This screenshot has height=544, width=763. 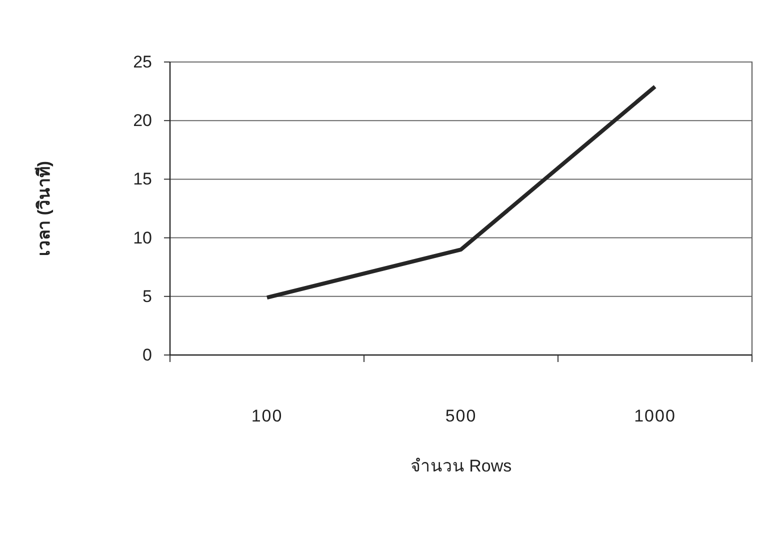 What do you see at coordinates (142, 120) in the screenshot?
I see `y-tick-label: 20` at bounding box center [142, 120].